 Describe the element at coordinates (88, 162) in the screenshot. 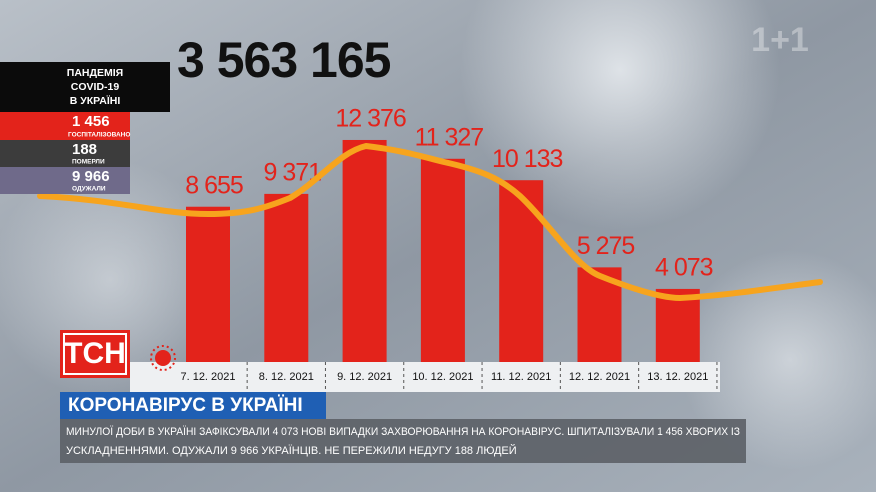

I see `stat-label: ПОМЕРЛИ` at that location.